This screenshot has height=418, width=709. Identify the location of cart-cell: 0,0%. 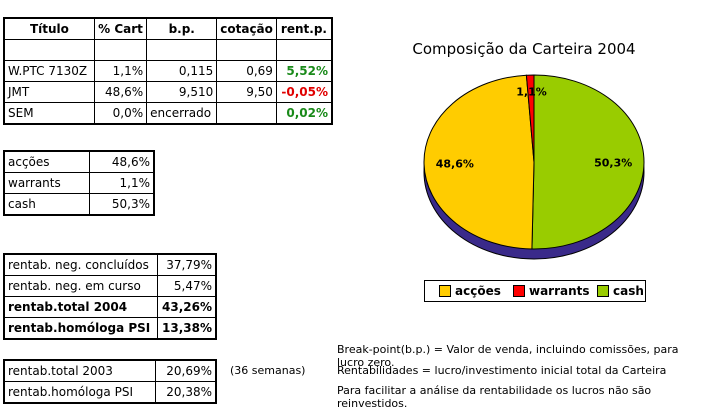
(120, 113).